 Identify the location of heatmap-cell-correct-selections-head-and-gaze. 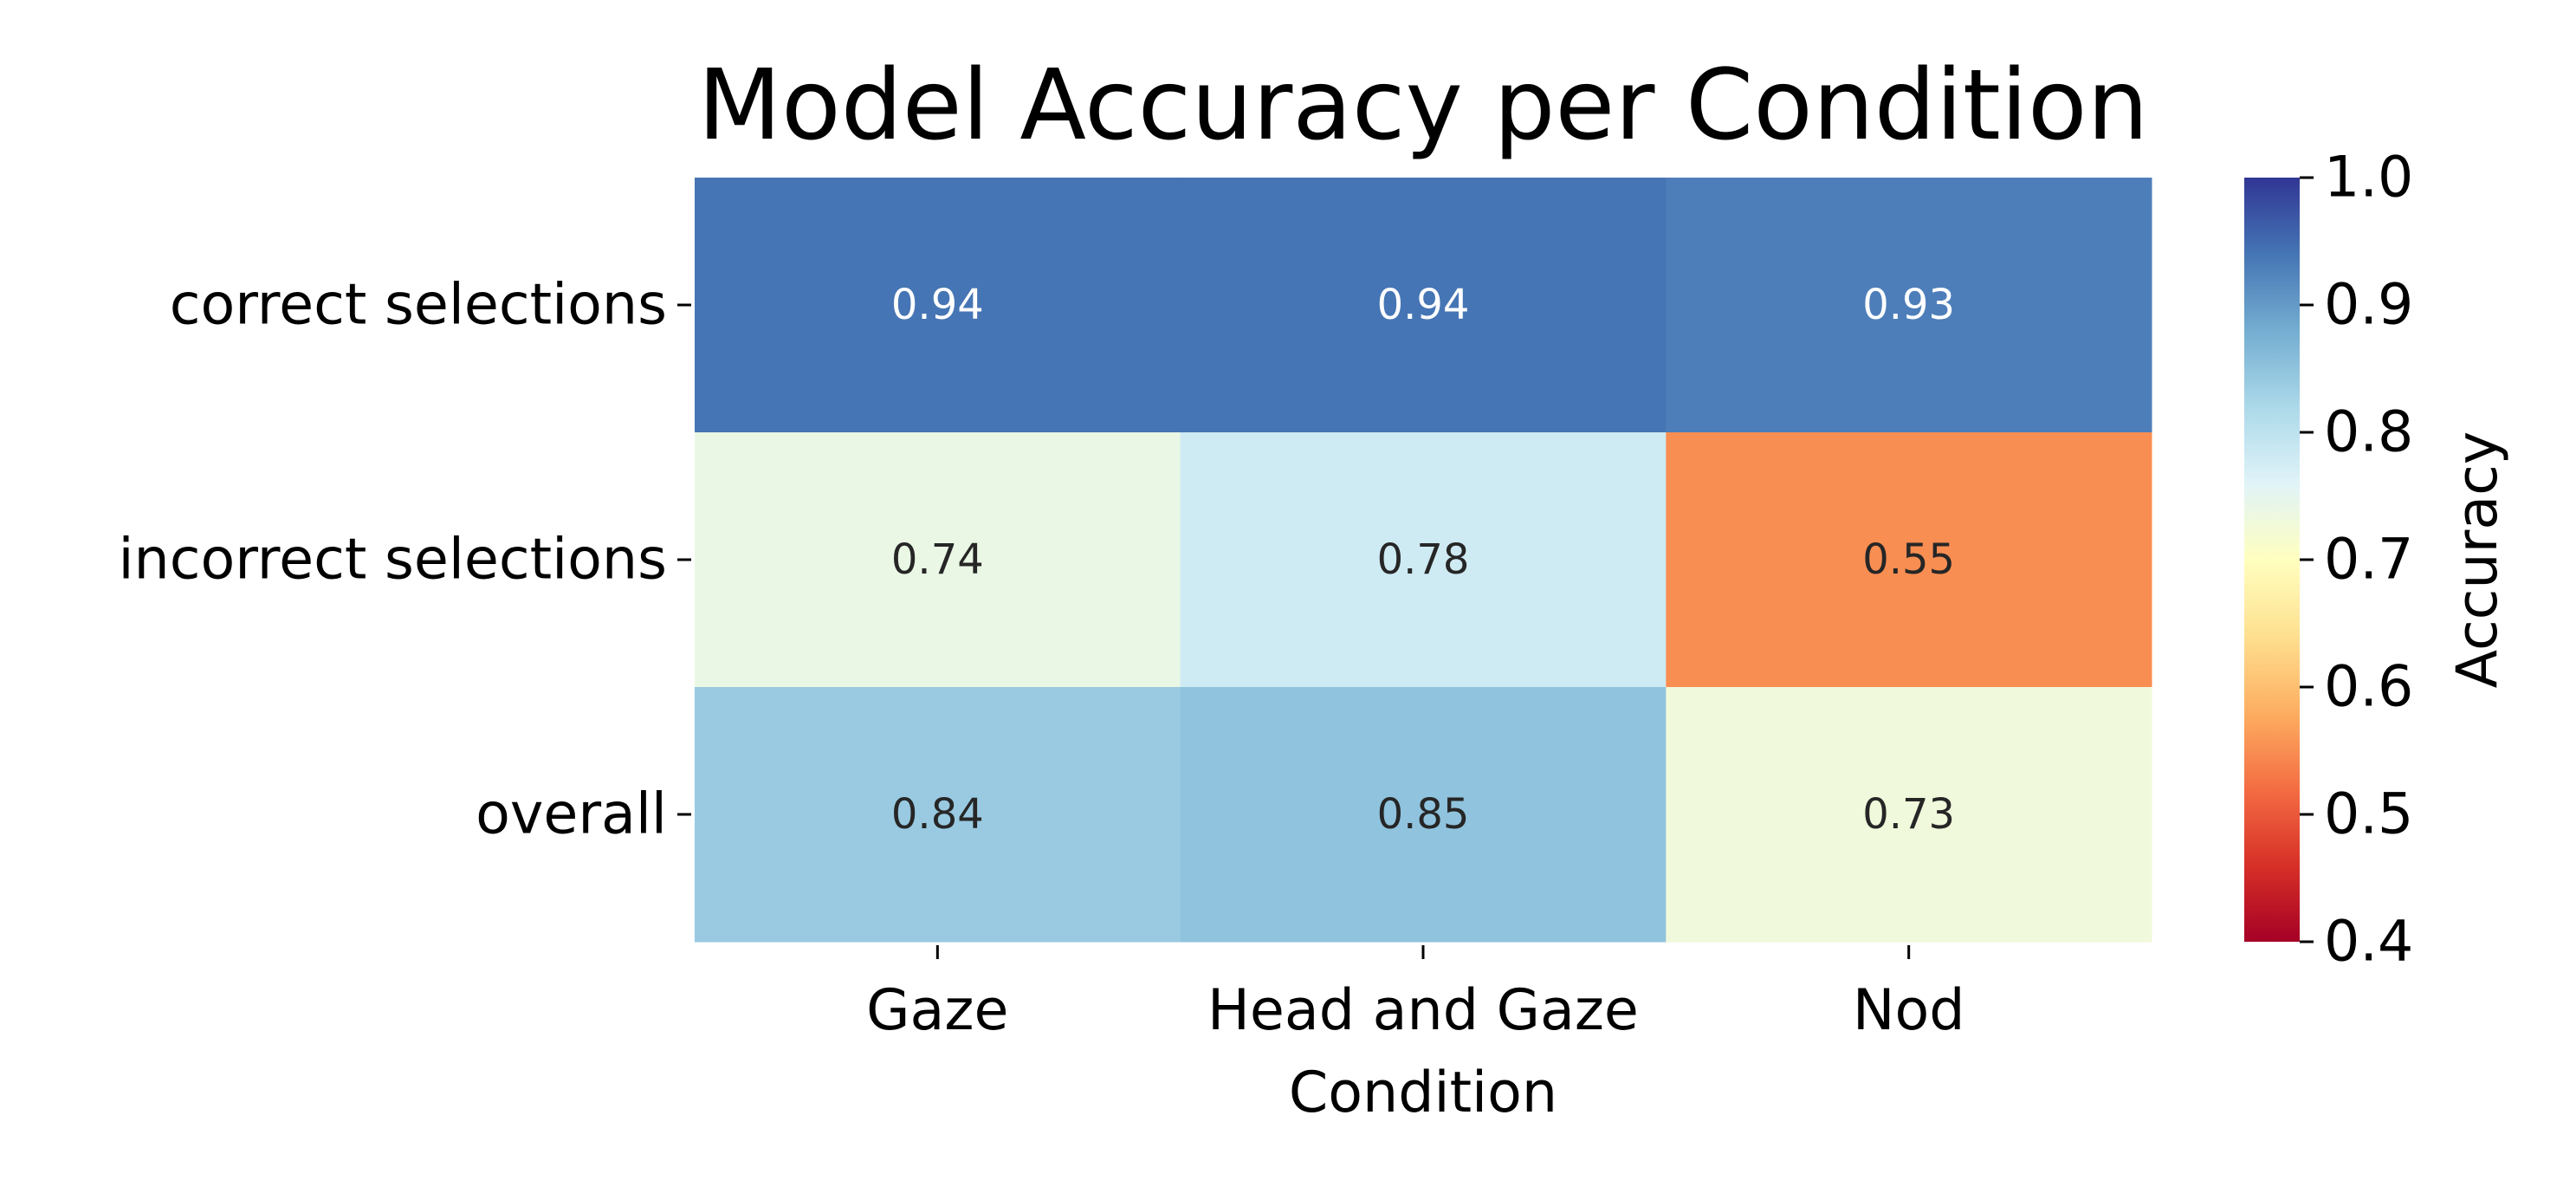
(1423, 305).